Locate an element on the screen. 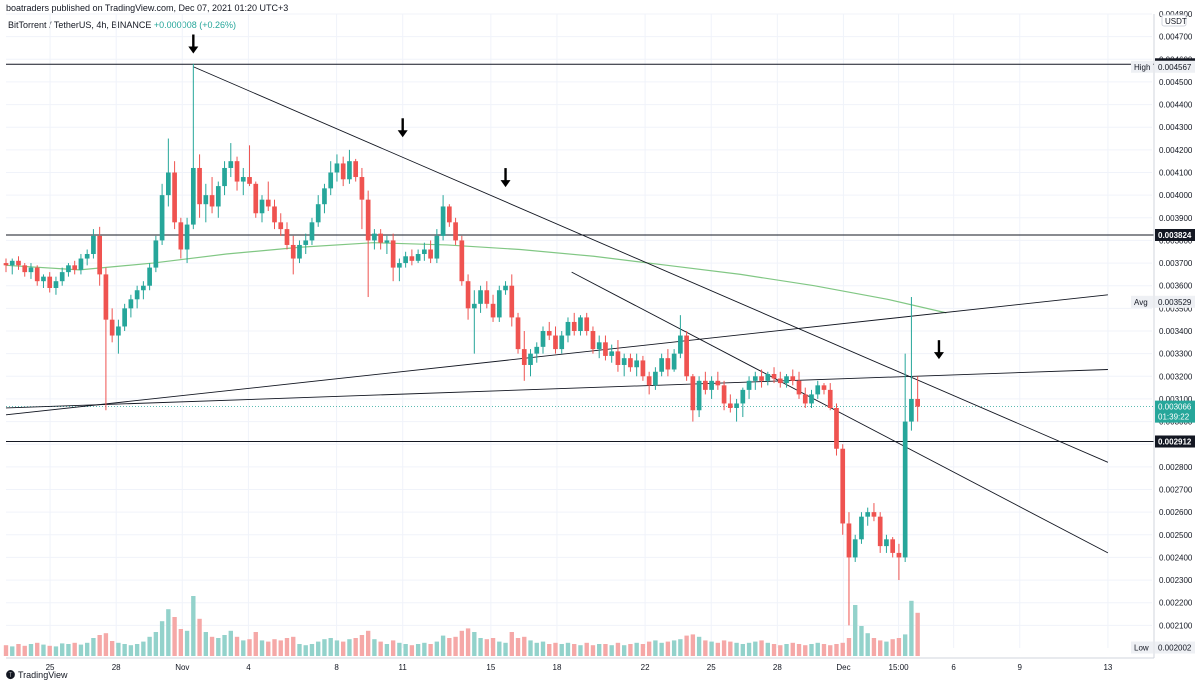 The image size is (1200, 684). currency-label: USDT is located at coordinates (1176, 21).